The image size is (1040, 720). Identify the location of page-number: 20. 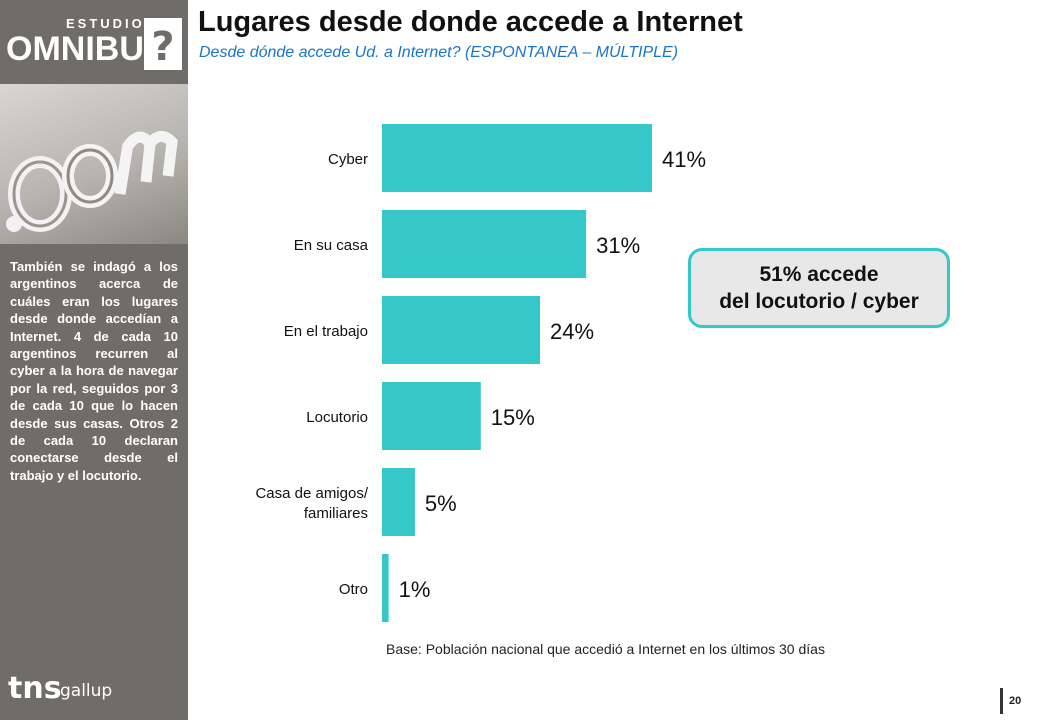
(1010, 701).